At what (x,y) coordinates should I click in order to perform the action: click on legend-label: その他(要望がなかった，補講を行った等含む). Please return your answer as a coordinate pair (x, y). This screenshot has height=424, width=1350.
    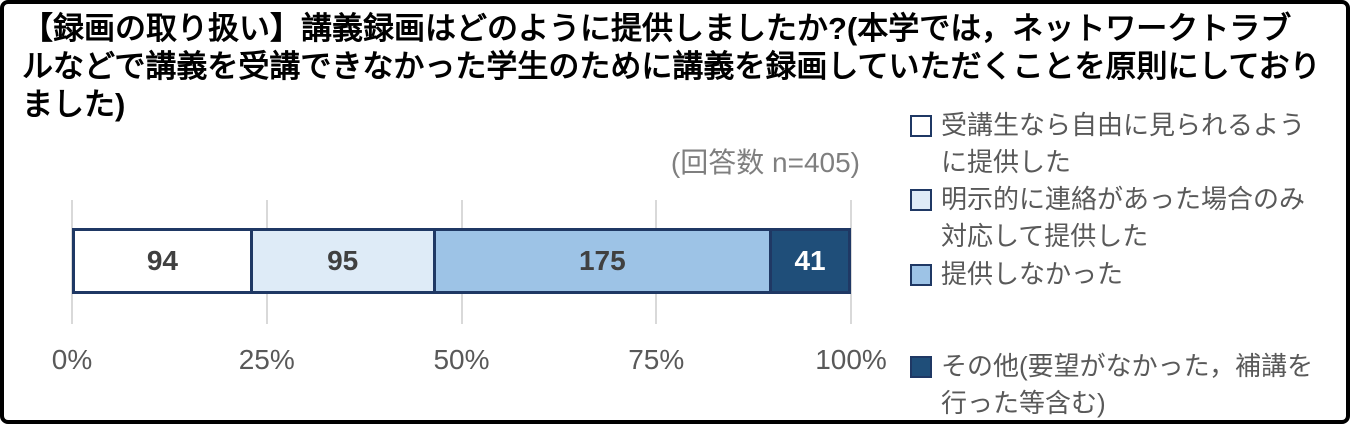
    Looking at the image, I should click on (1127, 384).